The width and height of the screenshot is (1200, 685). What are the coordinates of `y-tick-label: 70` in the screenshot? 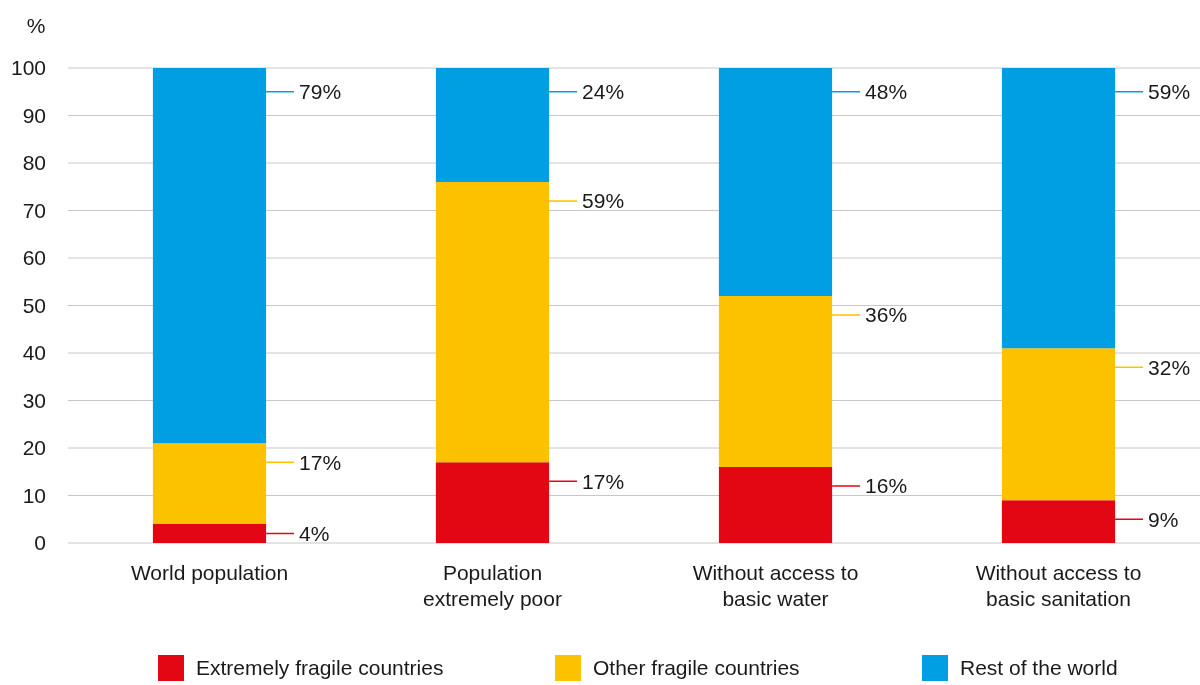 It's located at (34, 210).